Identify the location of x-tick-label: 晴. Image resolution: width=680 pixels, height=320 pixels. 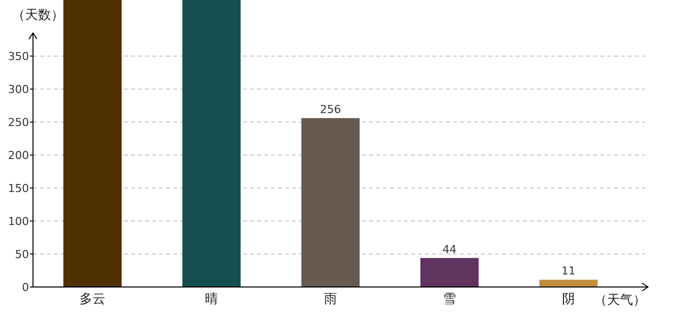
(211, 299).